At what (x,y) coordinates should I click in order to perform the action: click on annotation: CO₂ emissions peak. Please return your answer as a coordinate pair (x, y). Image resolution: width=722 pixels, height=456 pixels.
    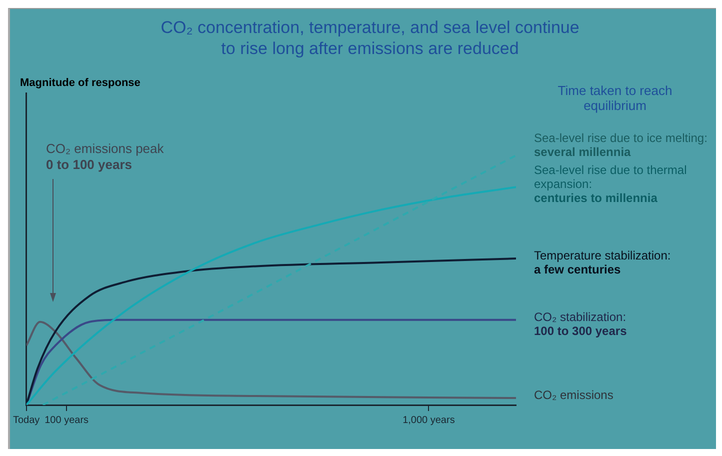
    Looking at the image, I should click on (105, 149).